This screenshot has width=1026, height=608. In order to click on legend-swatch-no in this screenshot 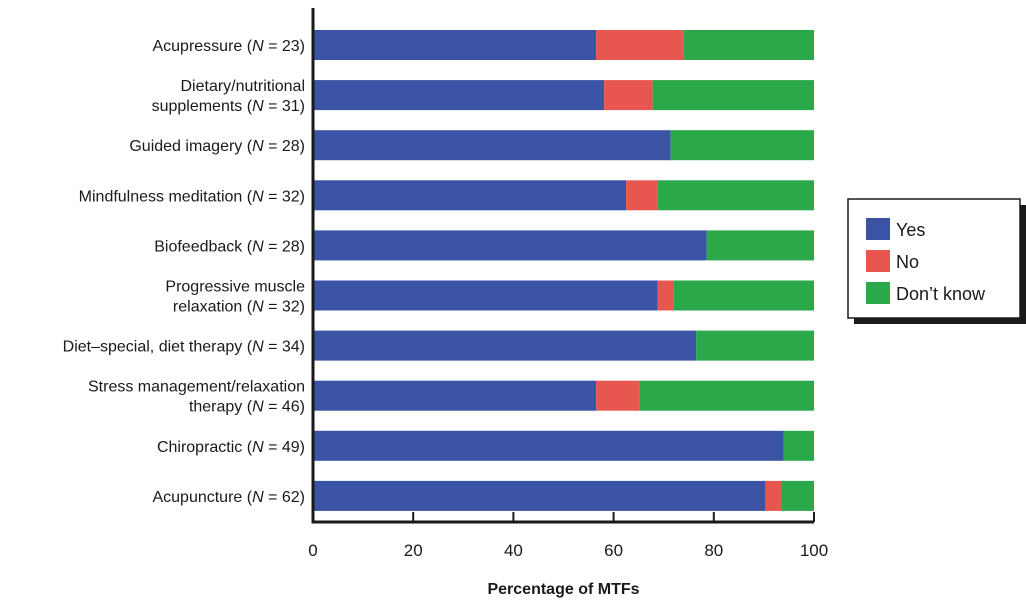, I will do `click(878, 261)`.